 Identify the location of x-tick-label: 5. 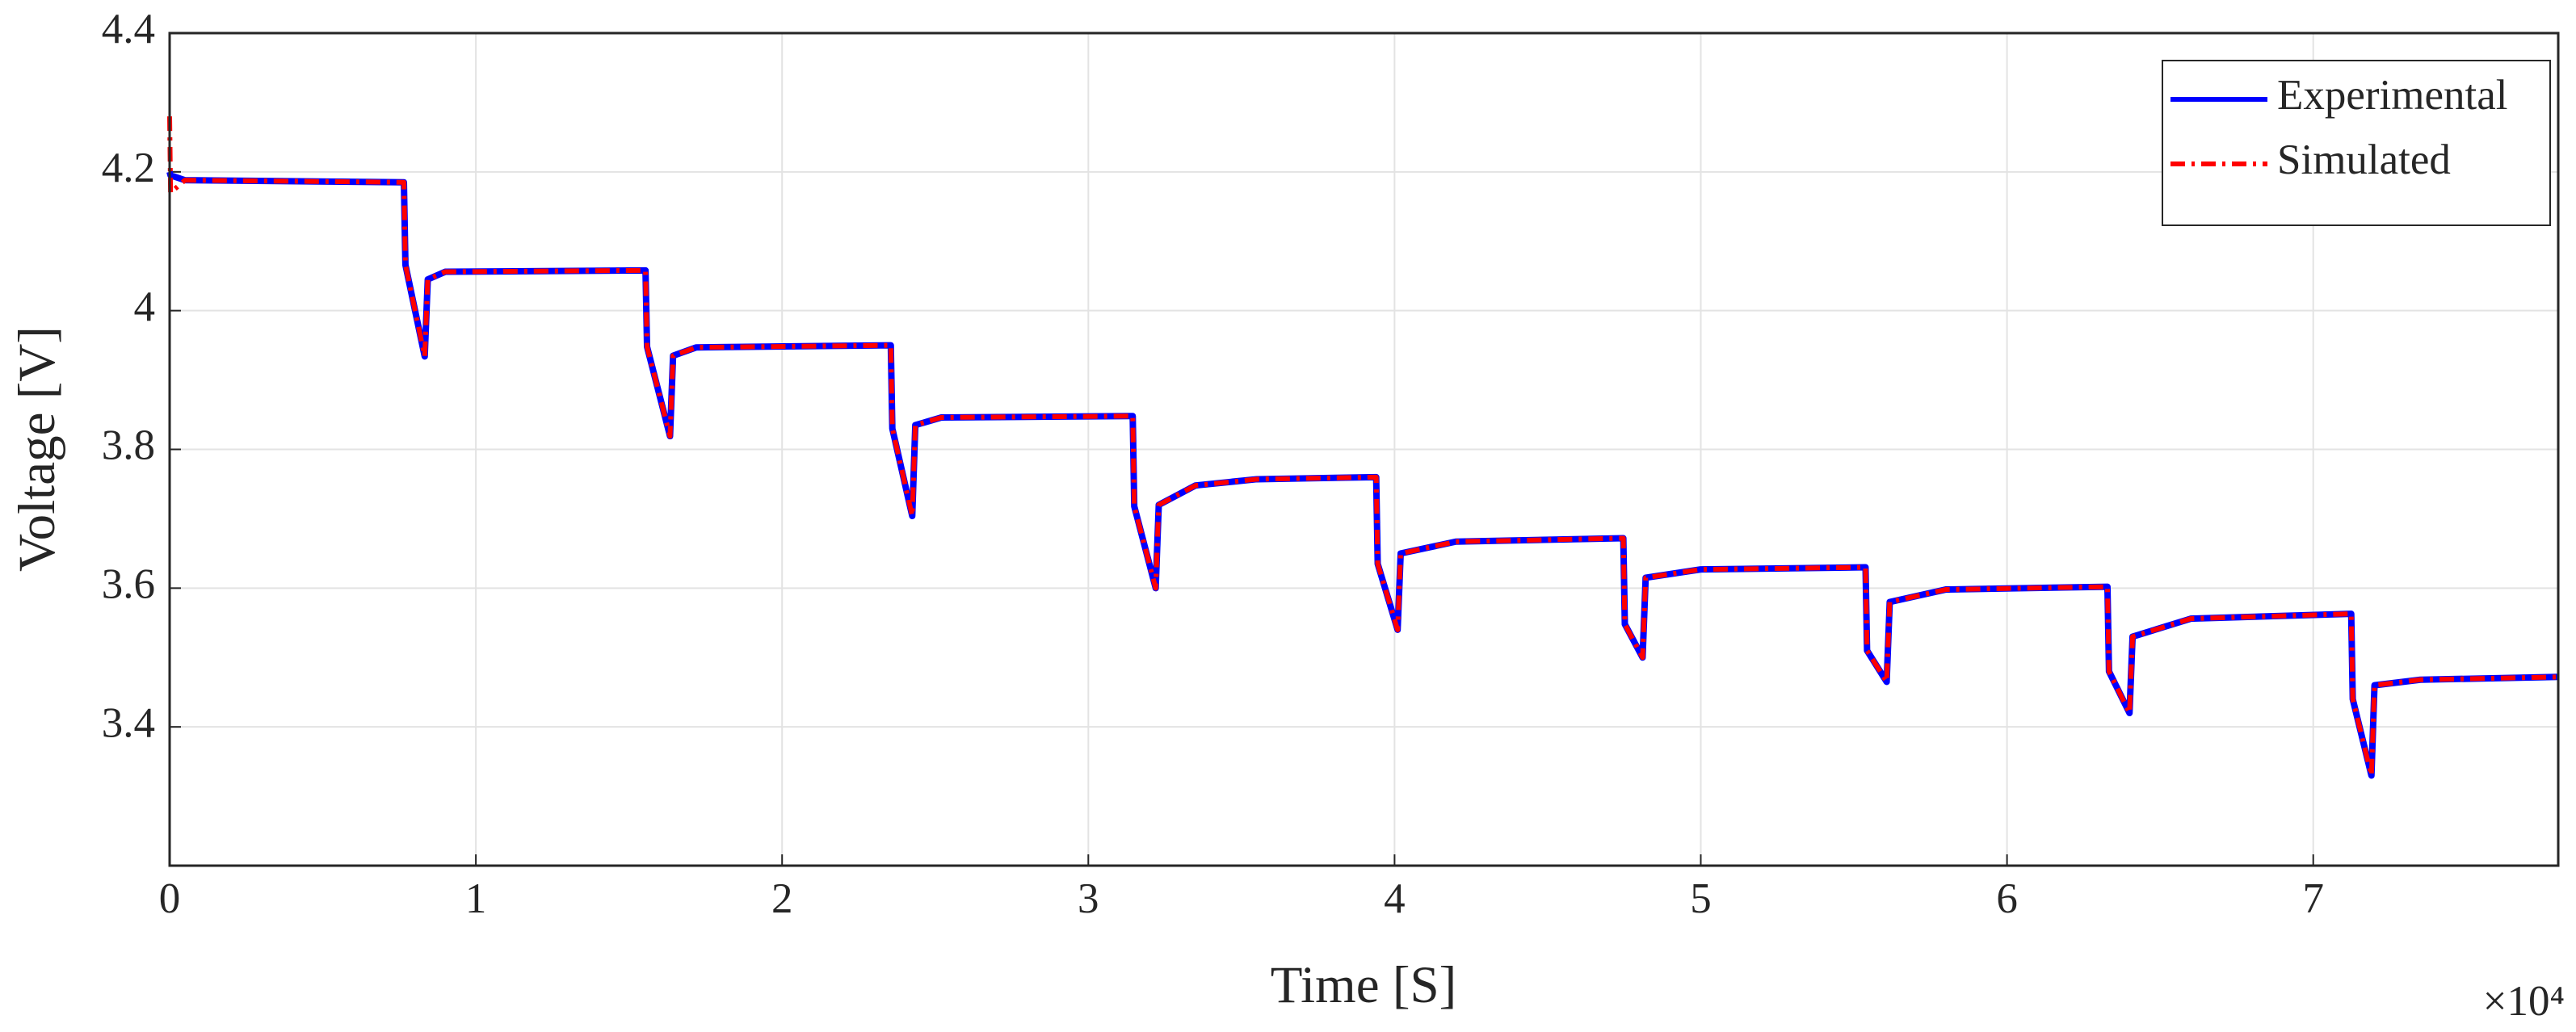
(1701, 898).